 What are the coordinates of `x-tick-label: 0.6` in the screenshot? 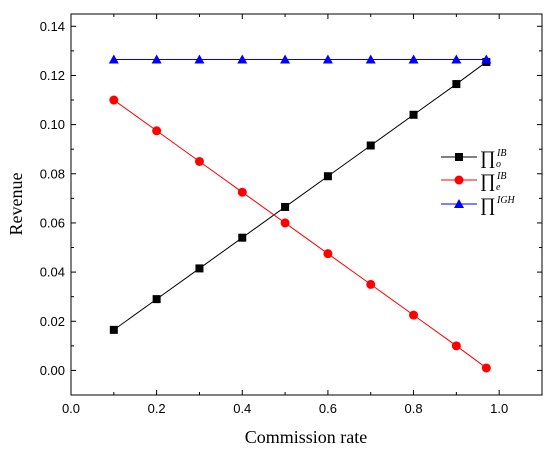 It's located at (328, 408).